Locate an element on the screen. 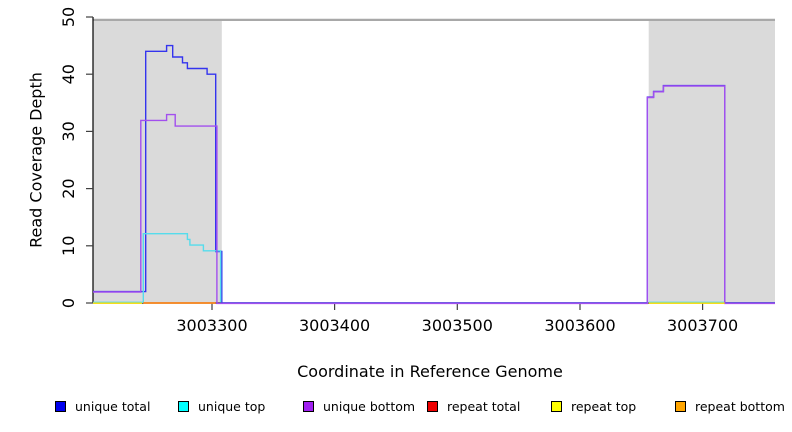 This screenshot has width=792, height=432. legend-swatch-unique-bottom is located at coordinates (308, 406).